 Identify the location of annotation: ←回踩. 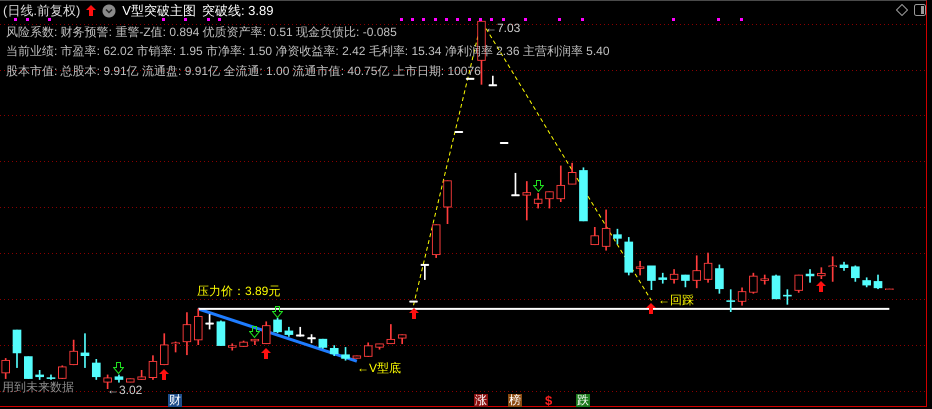
(676, 300).